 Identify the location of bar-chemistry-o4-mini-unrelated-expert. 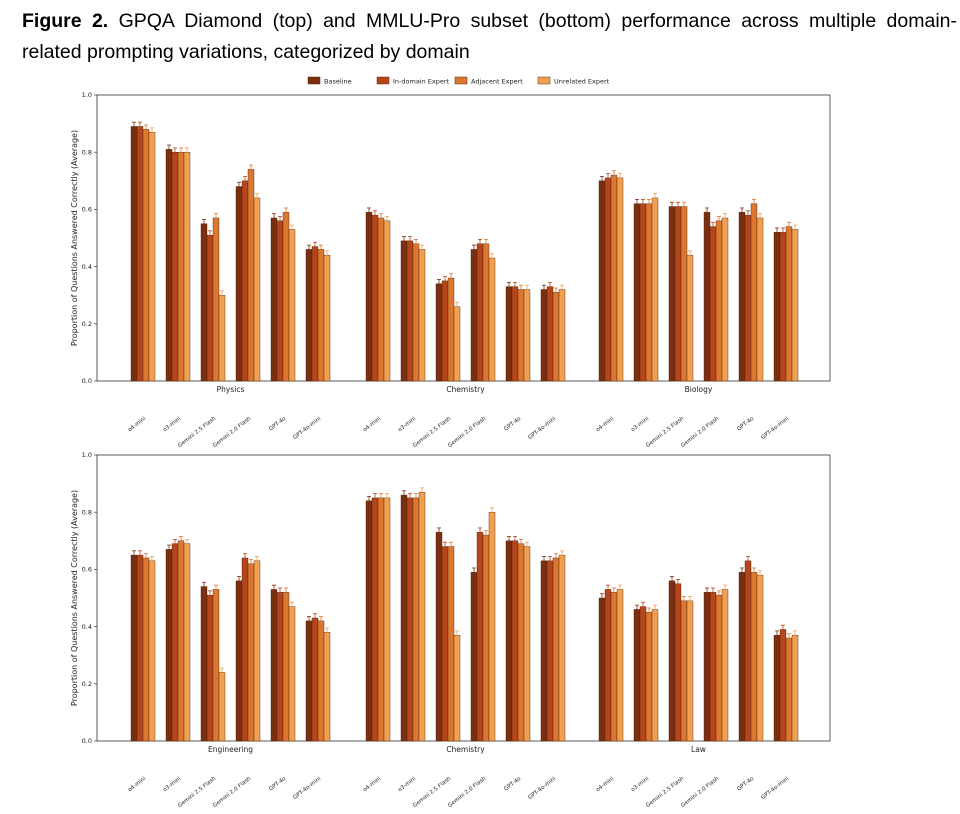
(387, 301).